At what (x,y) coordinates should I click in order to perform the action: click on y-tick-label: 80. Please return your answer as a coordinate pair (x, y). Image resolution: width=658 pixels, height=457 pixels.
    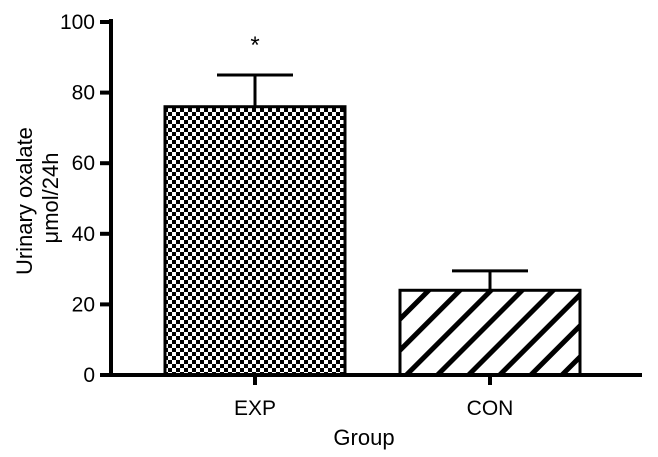
    Looking at the image, I should click on (83, 93).